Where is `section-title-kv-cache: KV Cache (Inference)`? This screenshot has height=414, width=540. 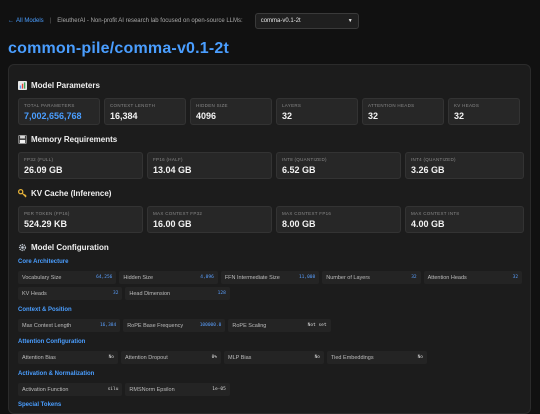 section-title-kv-cache: KV Cache (Inference) is located at coordinates (64, 193).